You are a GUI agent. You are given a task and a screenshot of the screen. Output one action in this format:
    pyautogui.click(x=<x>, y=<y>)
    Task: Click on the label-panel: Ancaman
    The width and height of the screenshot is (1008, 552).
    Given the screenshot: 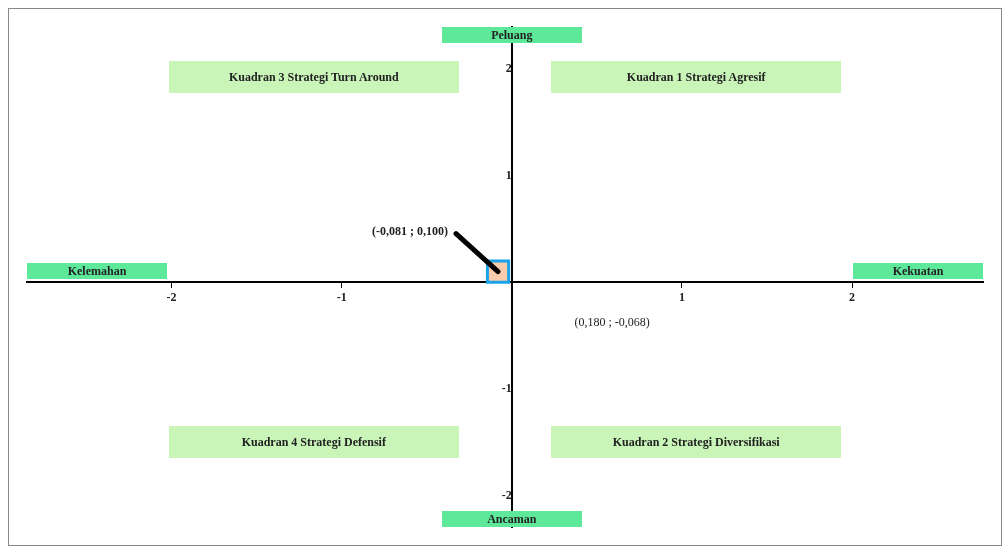 What is the action you would take?
    pyautogui.click(x=511, y=519)
    